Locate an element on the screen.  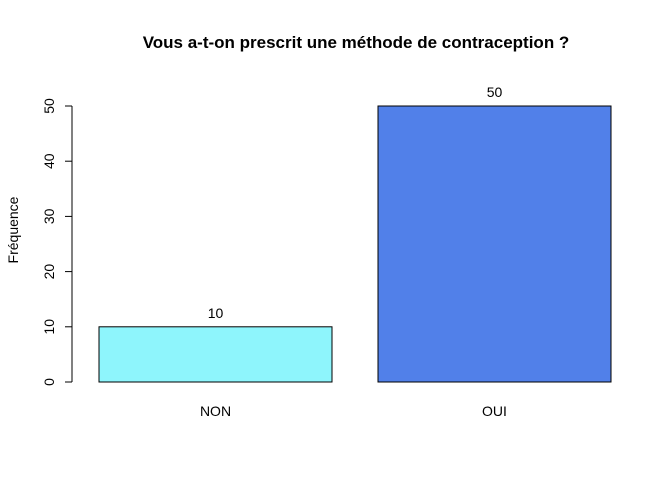
y-tick-label-40: 40 is located at coordinates (49, 161).